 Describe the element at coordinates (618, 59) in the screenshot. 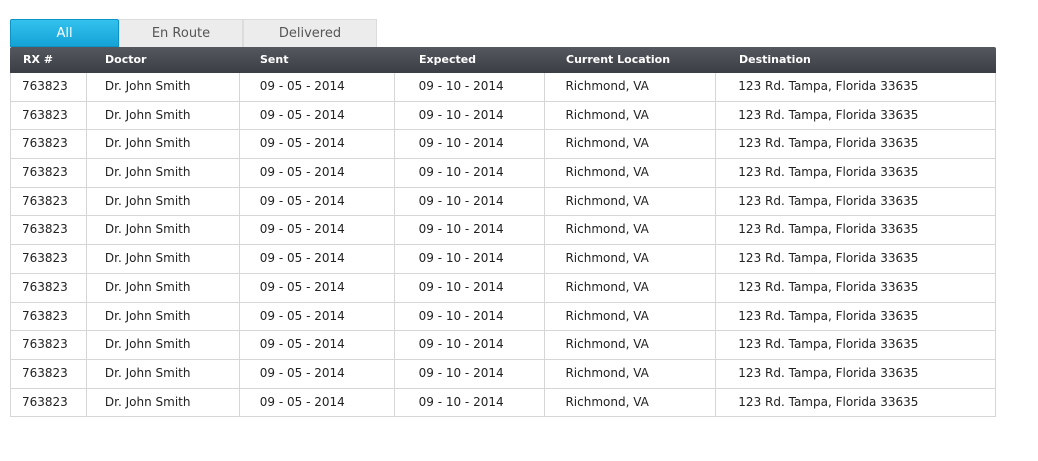

I see `column-header-current-location: Current Location` at that location.